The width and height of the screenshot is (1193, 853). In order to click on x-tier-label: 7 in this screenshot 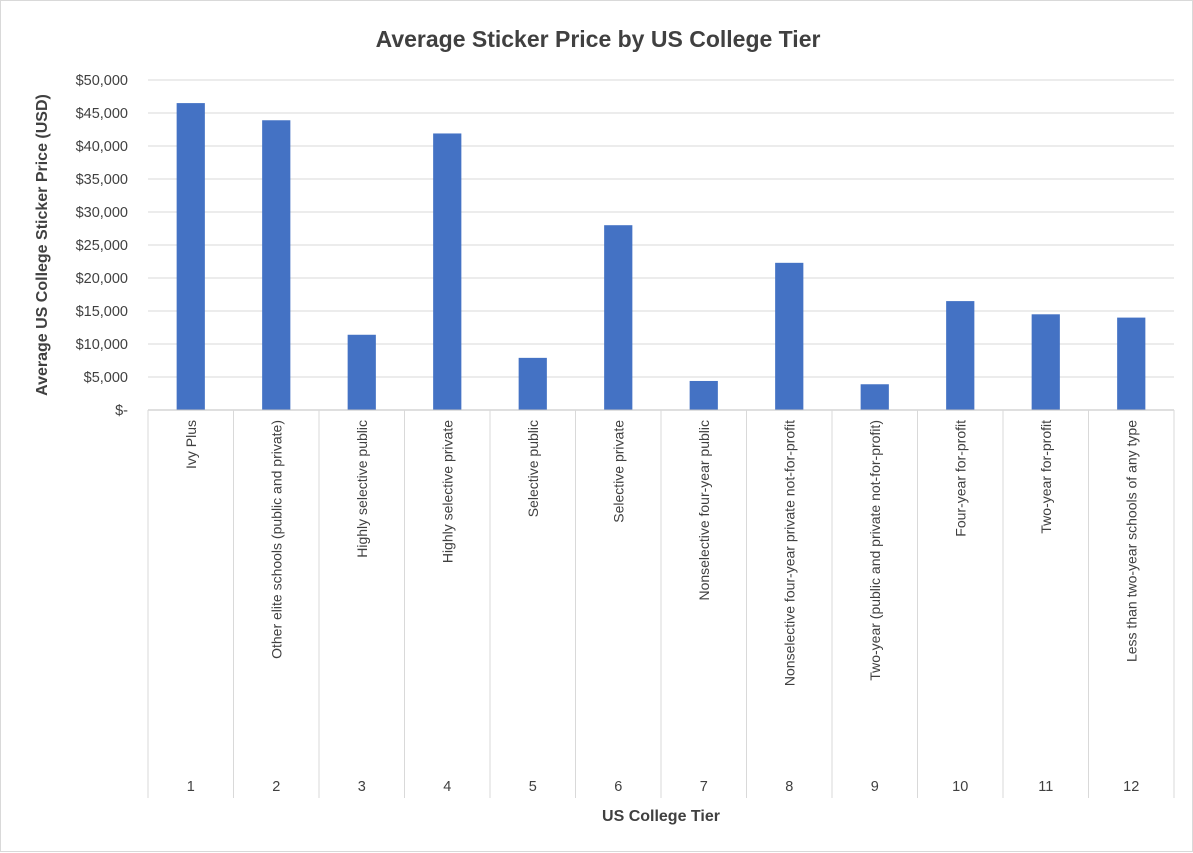, I will do `click(704, 787)`.